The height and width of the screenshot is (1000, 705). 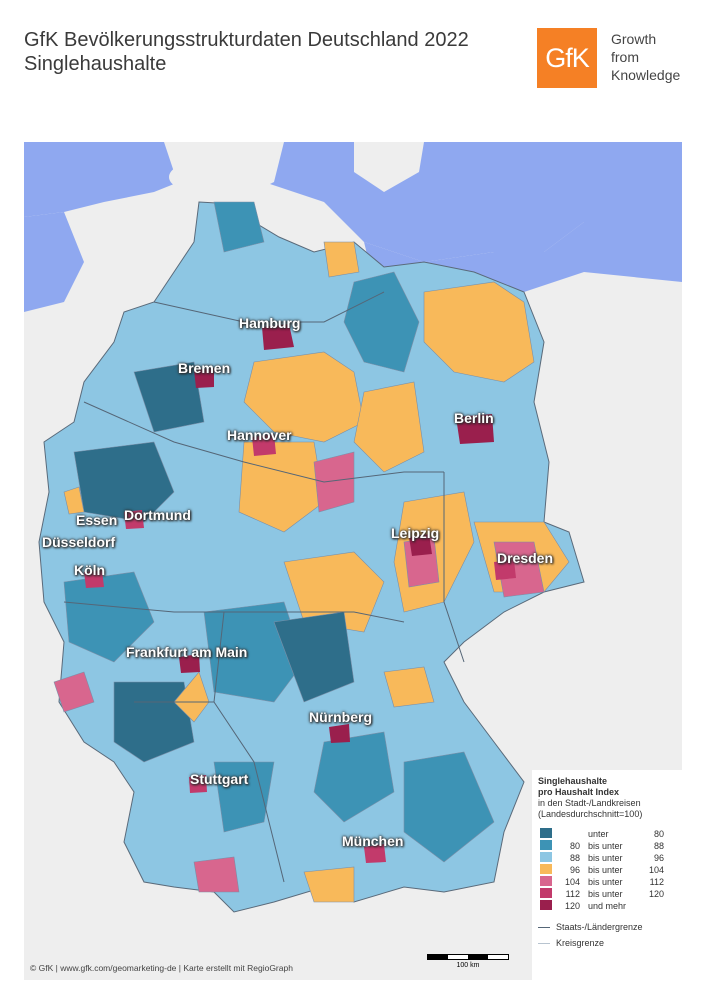 I want to click on dresden-area, so click(x=505, y=570).